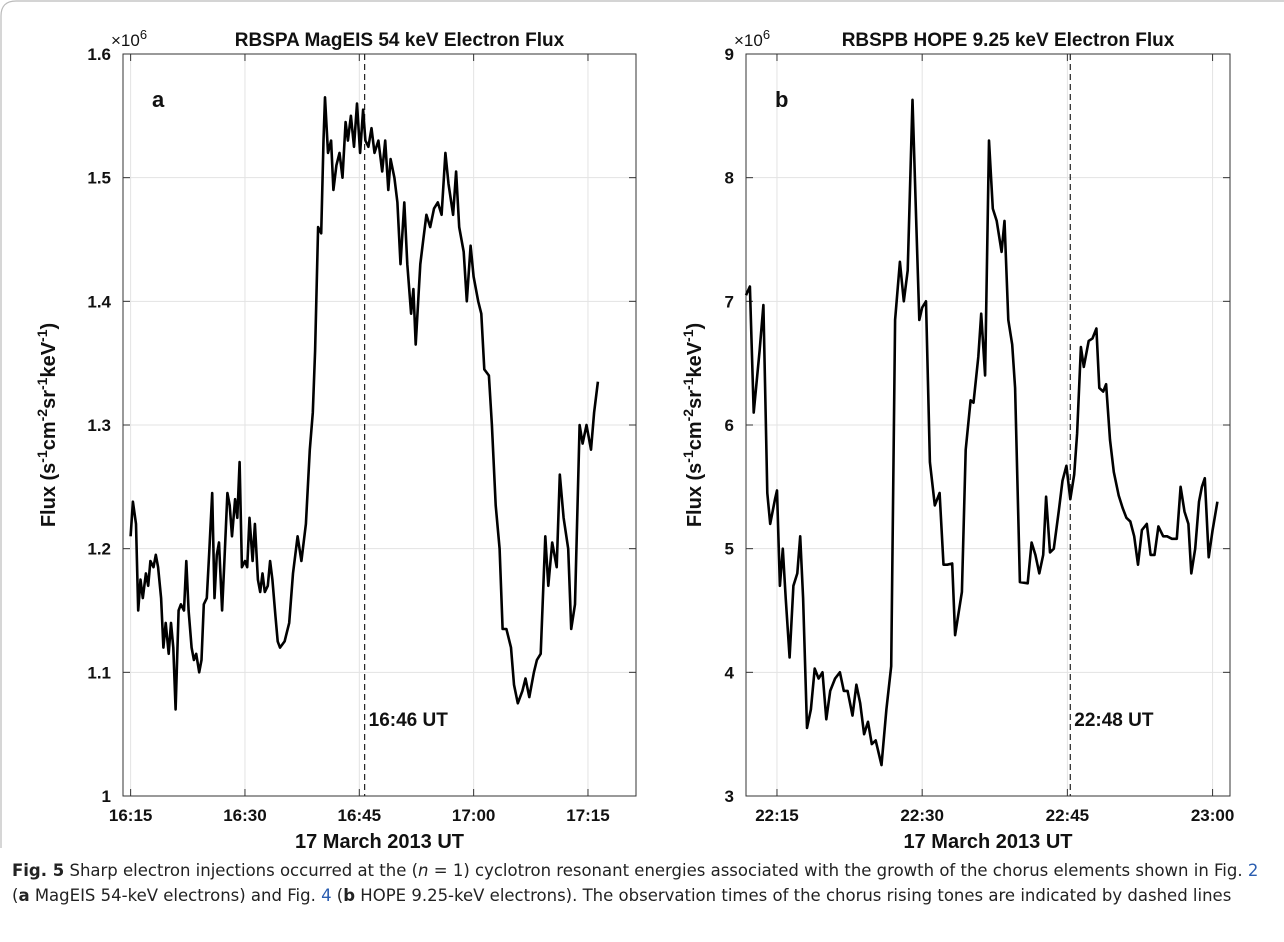 Image resolution: width=1284 pixels, height=942 pixels. What do you see at coordinates (1253, 870) in the screenshot?
I see `caption-link: 2` at bounding box center [1253, 870].